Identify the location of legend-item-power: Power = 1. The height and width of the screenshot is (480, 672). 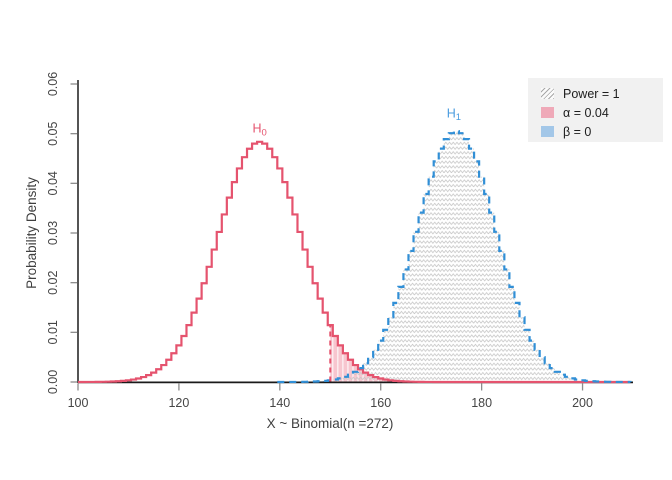
(602, 93).